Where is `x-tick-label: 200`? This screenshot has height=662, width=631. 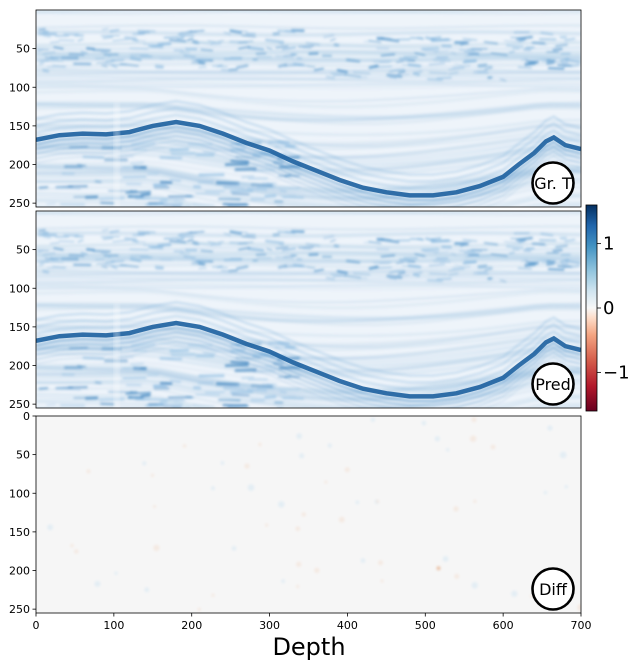 x-tick-label: 200 is located at coordinates (191, 625).